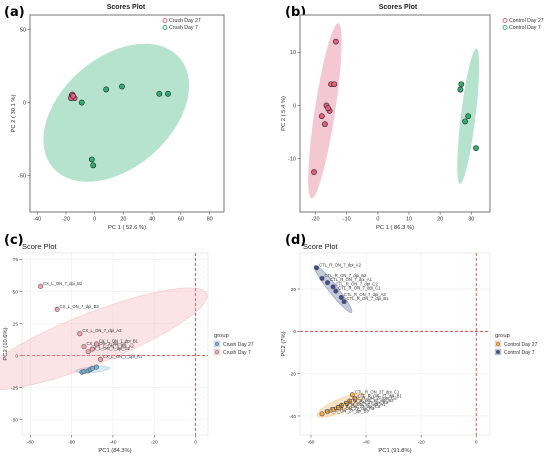  What do you see at coordinates (80, 306) in the screenshot?
I see `point-label: CX_L_ON_7_dpi_B3` at bounding box center [80, 306].